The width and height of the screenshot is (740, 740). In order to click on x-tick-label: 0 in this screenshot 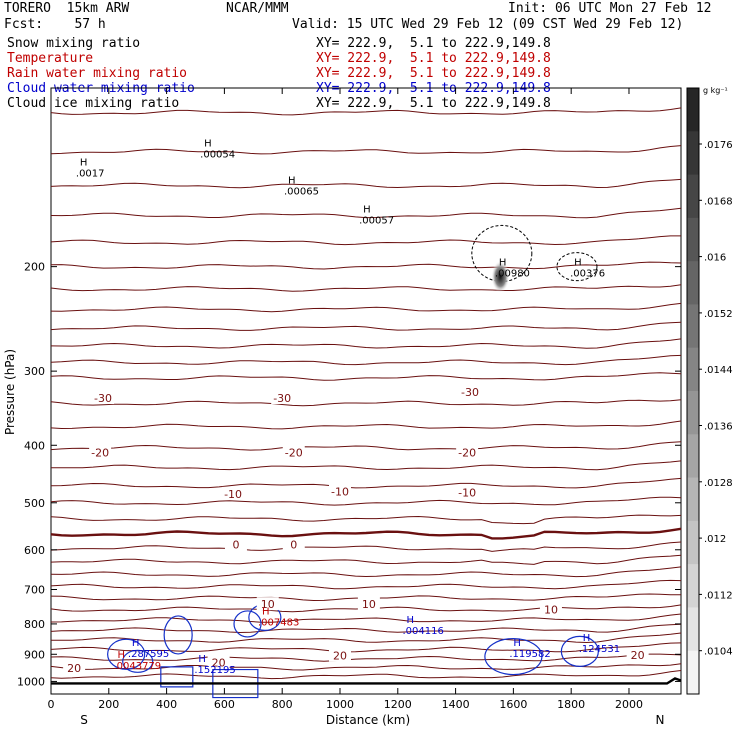, I will do `click(51, 704)`.